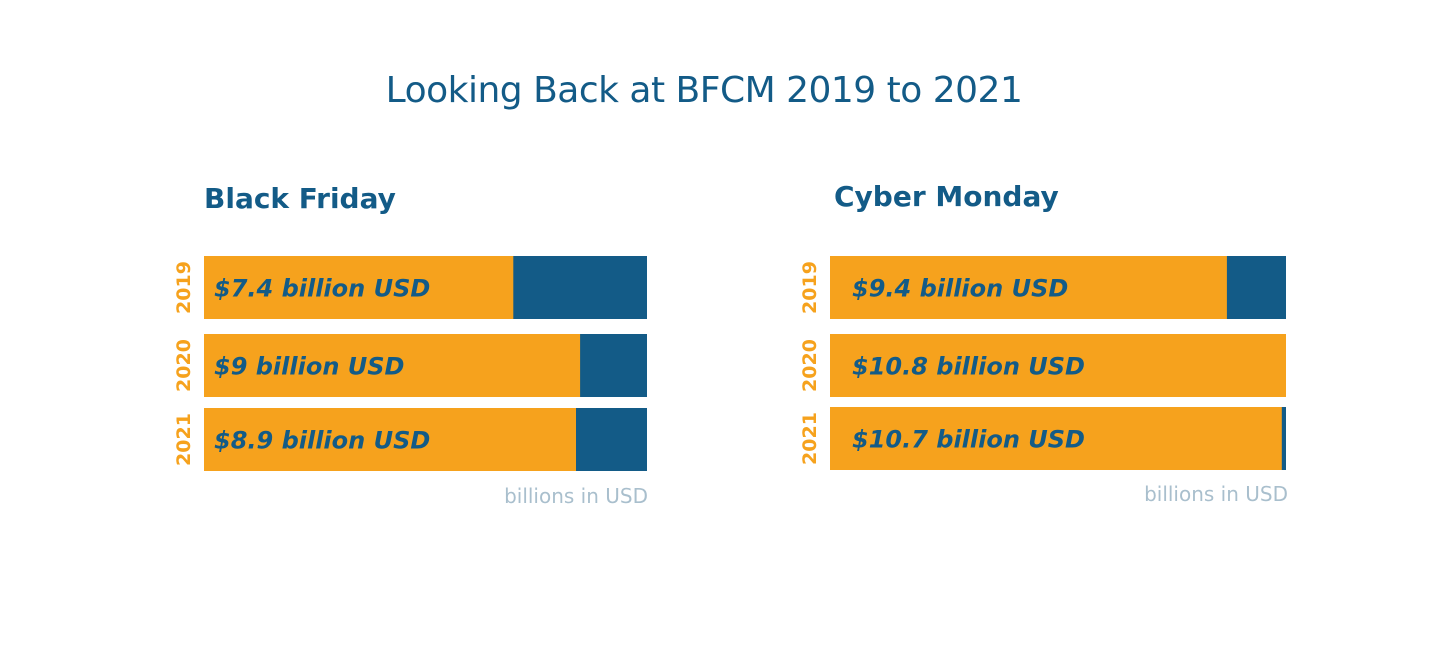 Image resolution: width=1441 pixels, height=645 pixels. I want to click on black-friday-bar-2021, so click(390, 439).